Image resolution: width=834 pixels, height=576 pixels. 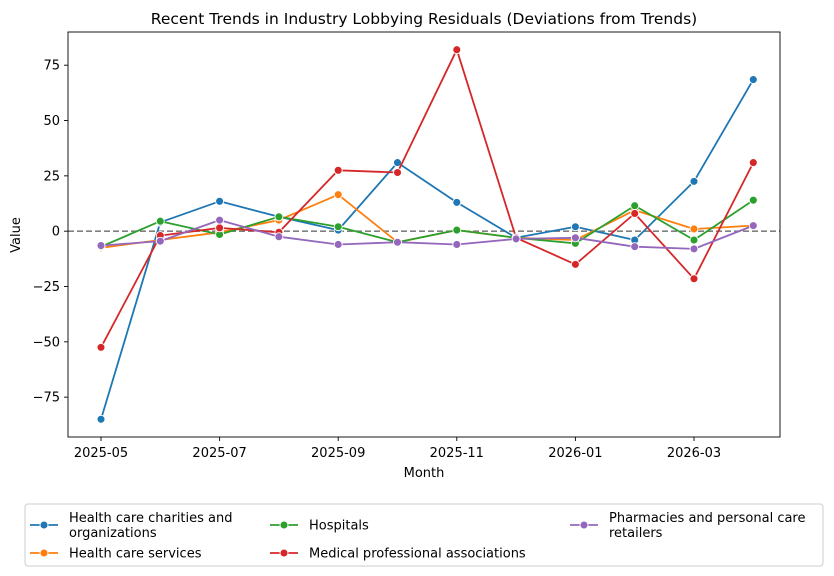 I want to click on x-tick-label: 2026-03, so click(x=694, y=453).